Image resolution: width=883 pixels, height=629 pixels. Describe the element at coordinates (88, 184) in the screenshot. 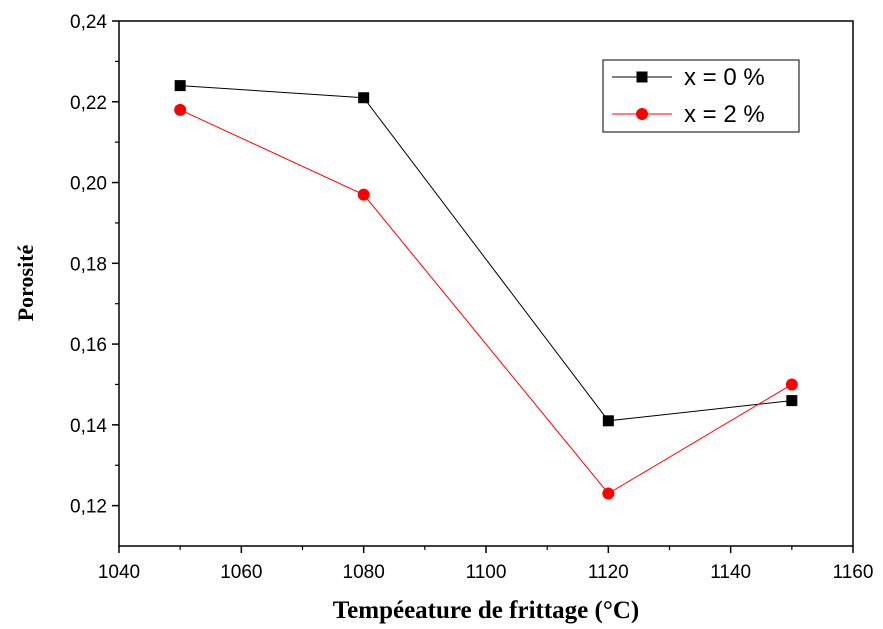

I see `y-tick-label: 0,20` at that location.